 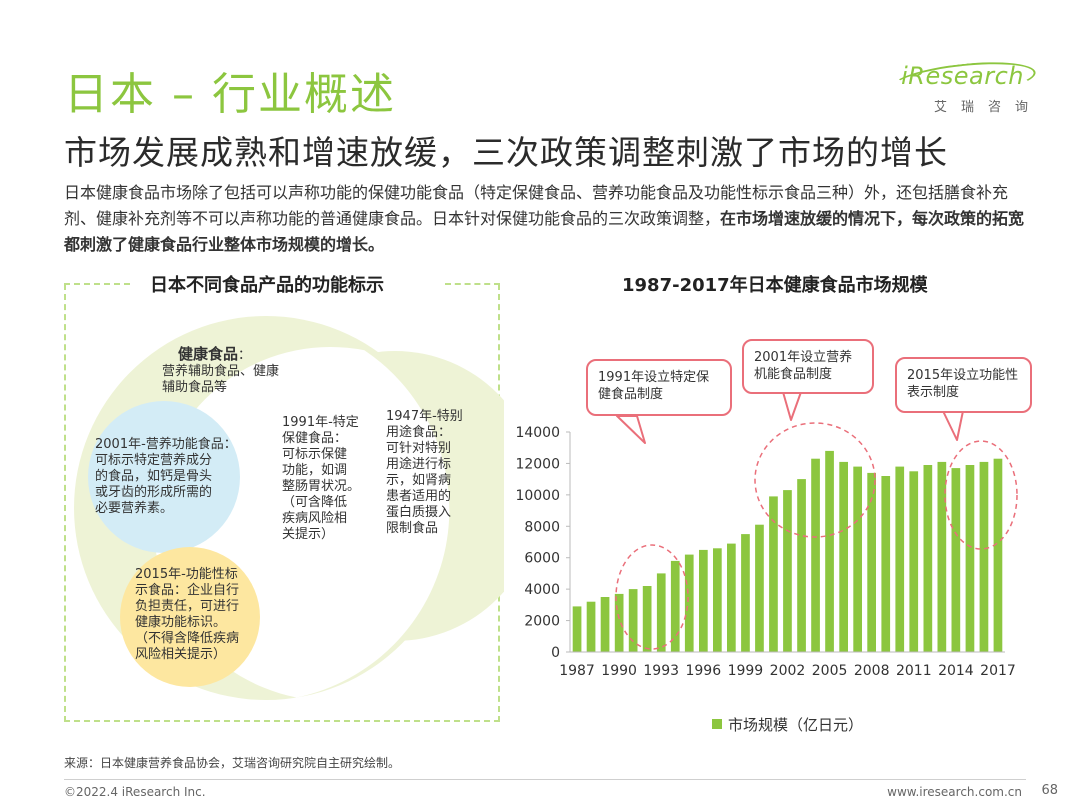 I want to click on callout-2001-line-1: 2001年设立营养, so click(x=803, y=357).